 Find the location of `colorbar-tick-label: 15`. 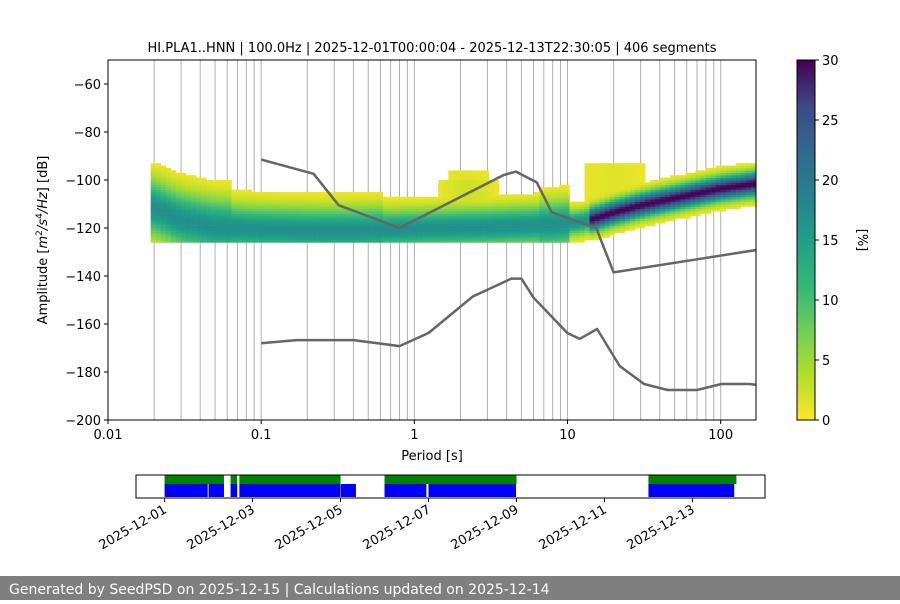

colorbar-tick-label: 15 is located at coordinates (830, 241).